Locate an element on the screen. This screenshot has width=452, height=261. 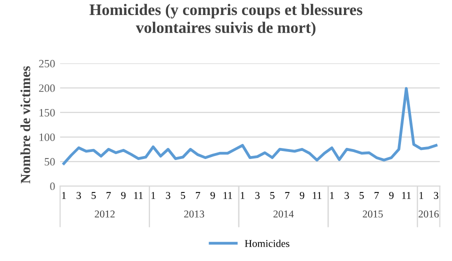
text: 2012 is located at coordinates (104, 214).